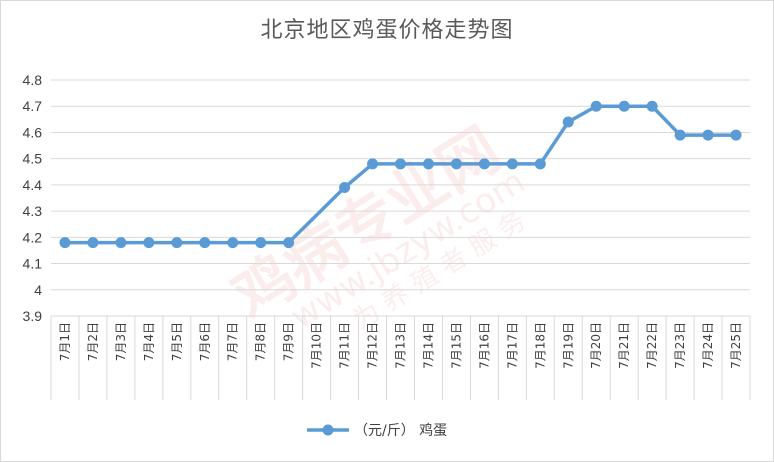  What do you see at coordinates (33, 80) in the screenshot?
I see `y-tick-label: 4.8` at bounding box center [33, 80].